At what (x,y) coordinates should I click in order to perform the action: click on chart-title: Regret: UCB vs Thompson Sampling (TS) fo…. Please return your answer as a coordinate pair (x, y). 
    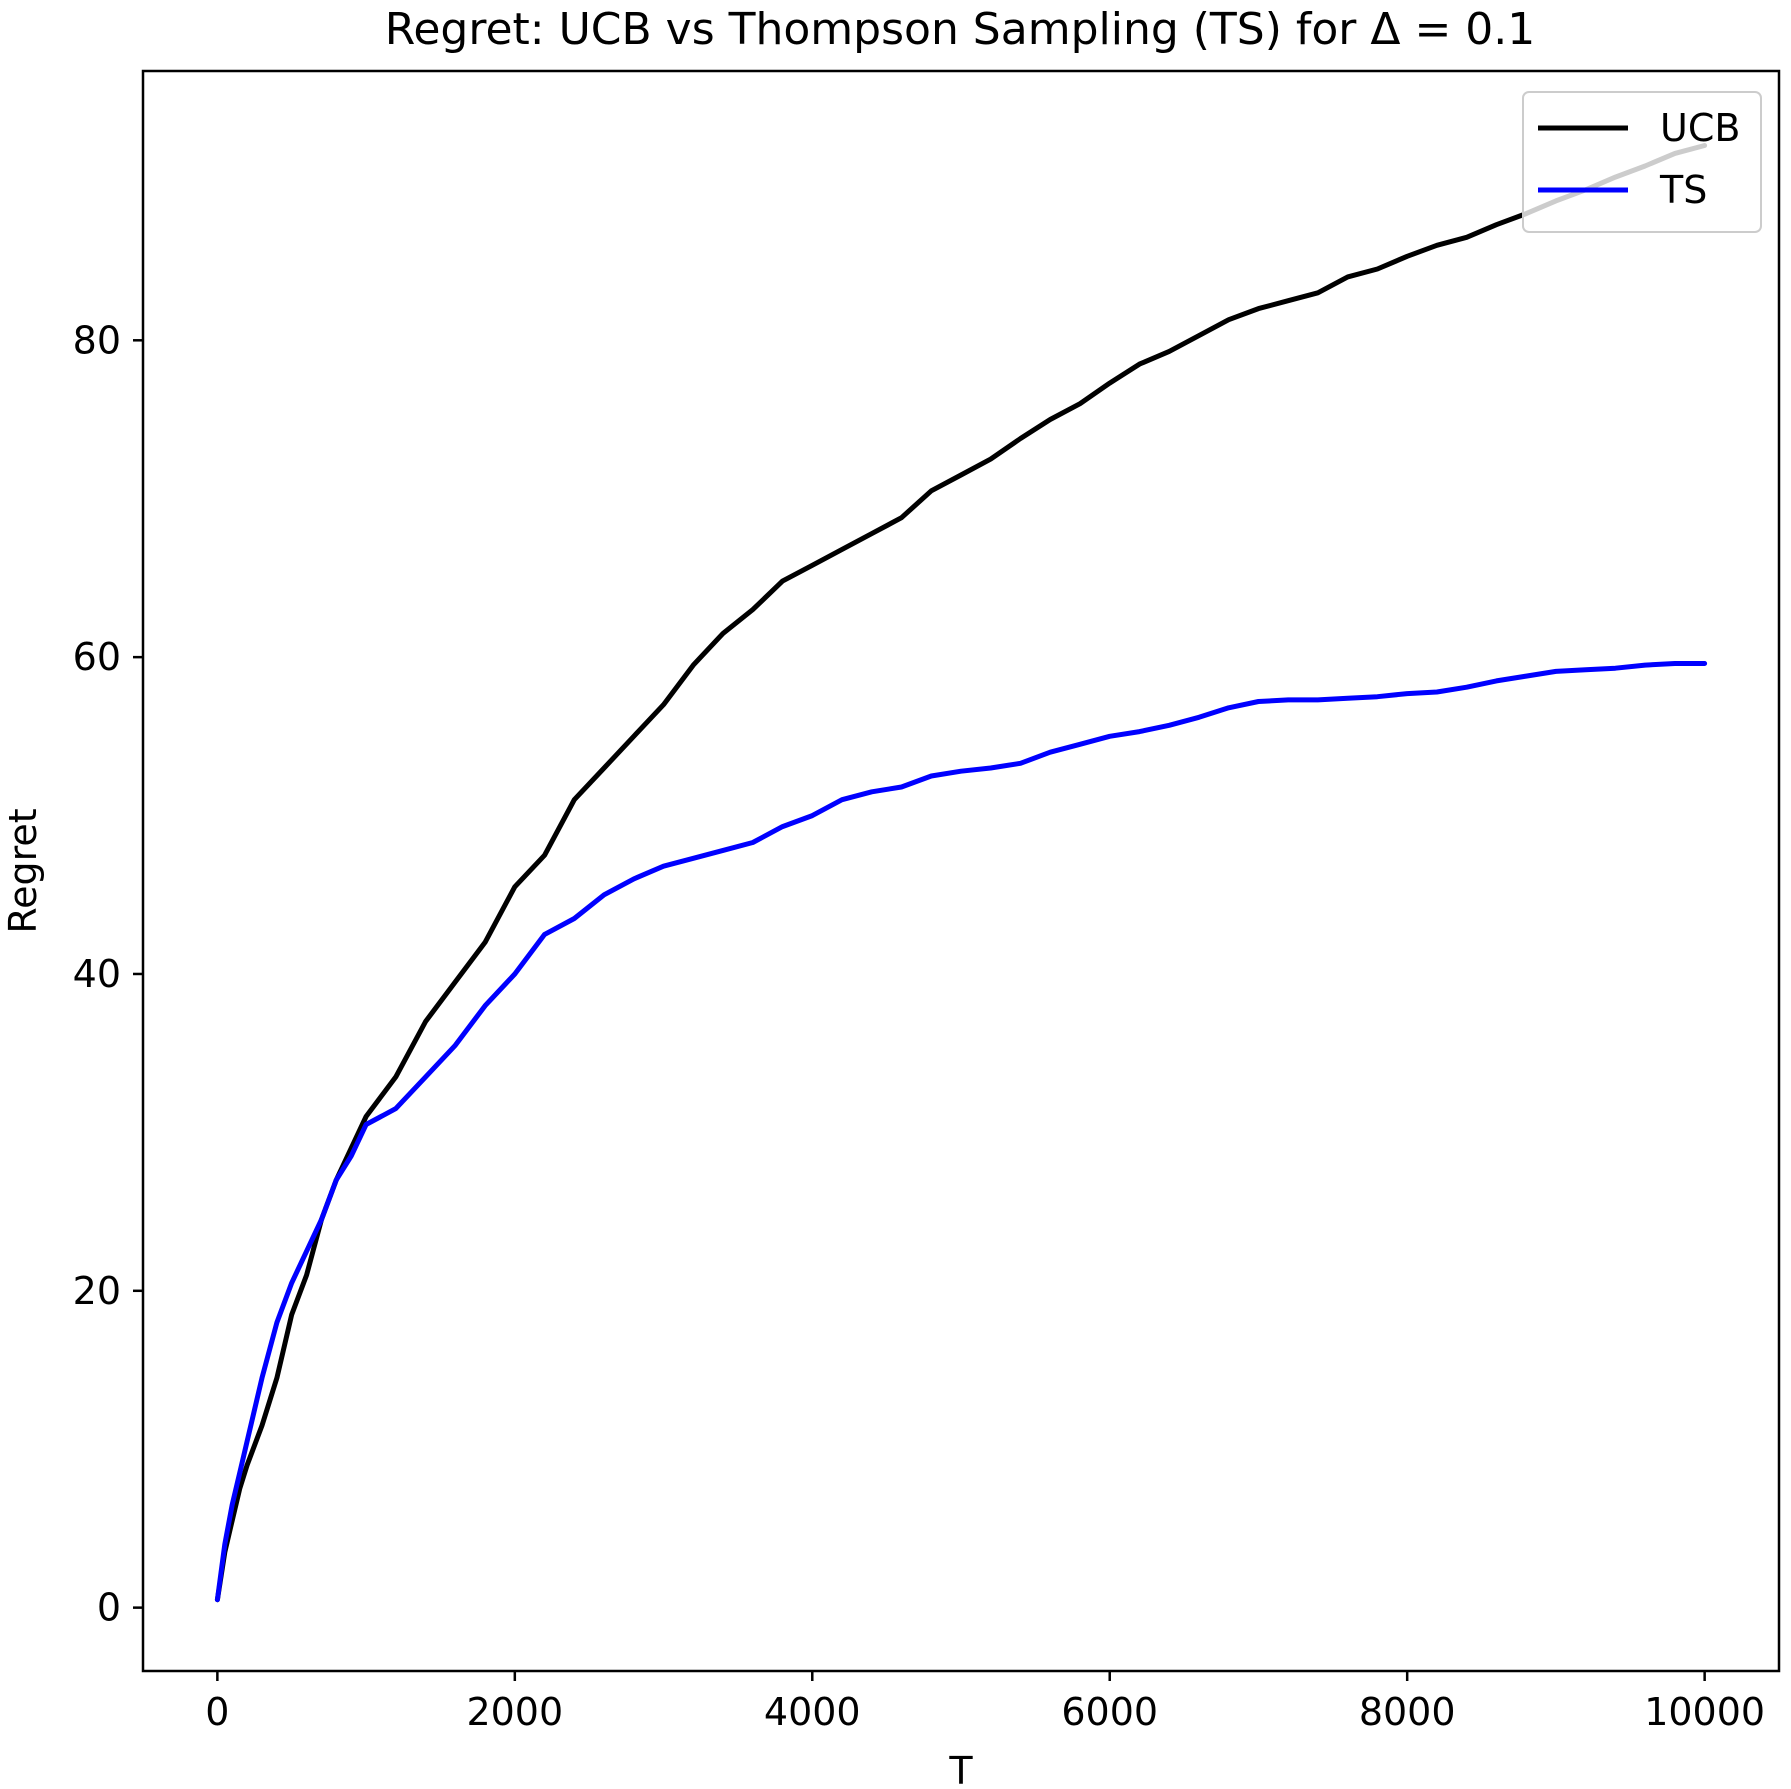
    Looking at the image, I should click on (960, 29).